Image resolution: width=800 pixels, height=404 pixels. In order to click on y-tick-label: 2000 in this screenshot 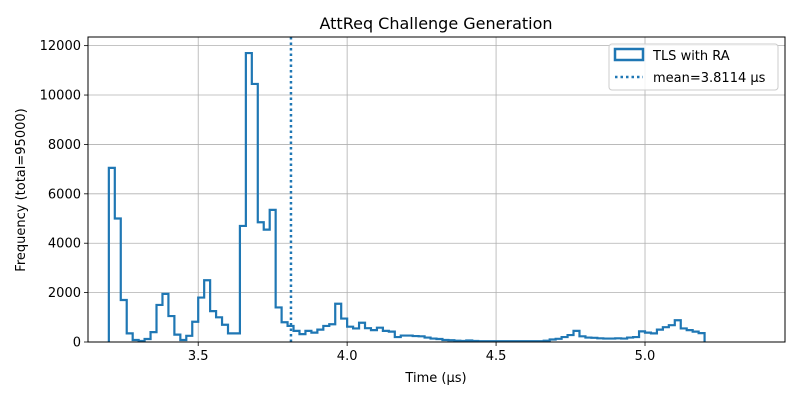, I will do `click(64, 293)`.